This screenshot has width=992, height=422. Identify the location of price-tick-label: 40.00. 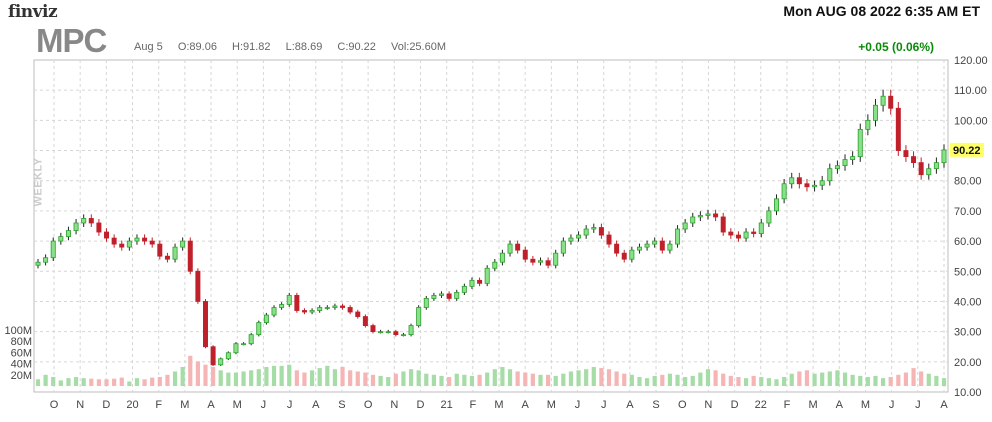
(968, 302).